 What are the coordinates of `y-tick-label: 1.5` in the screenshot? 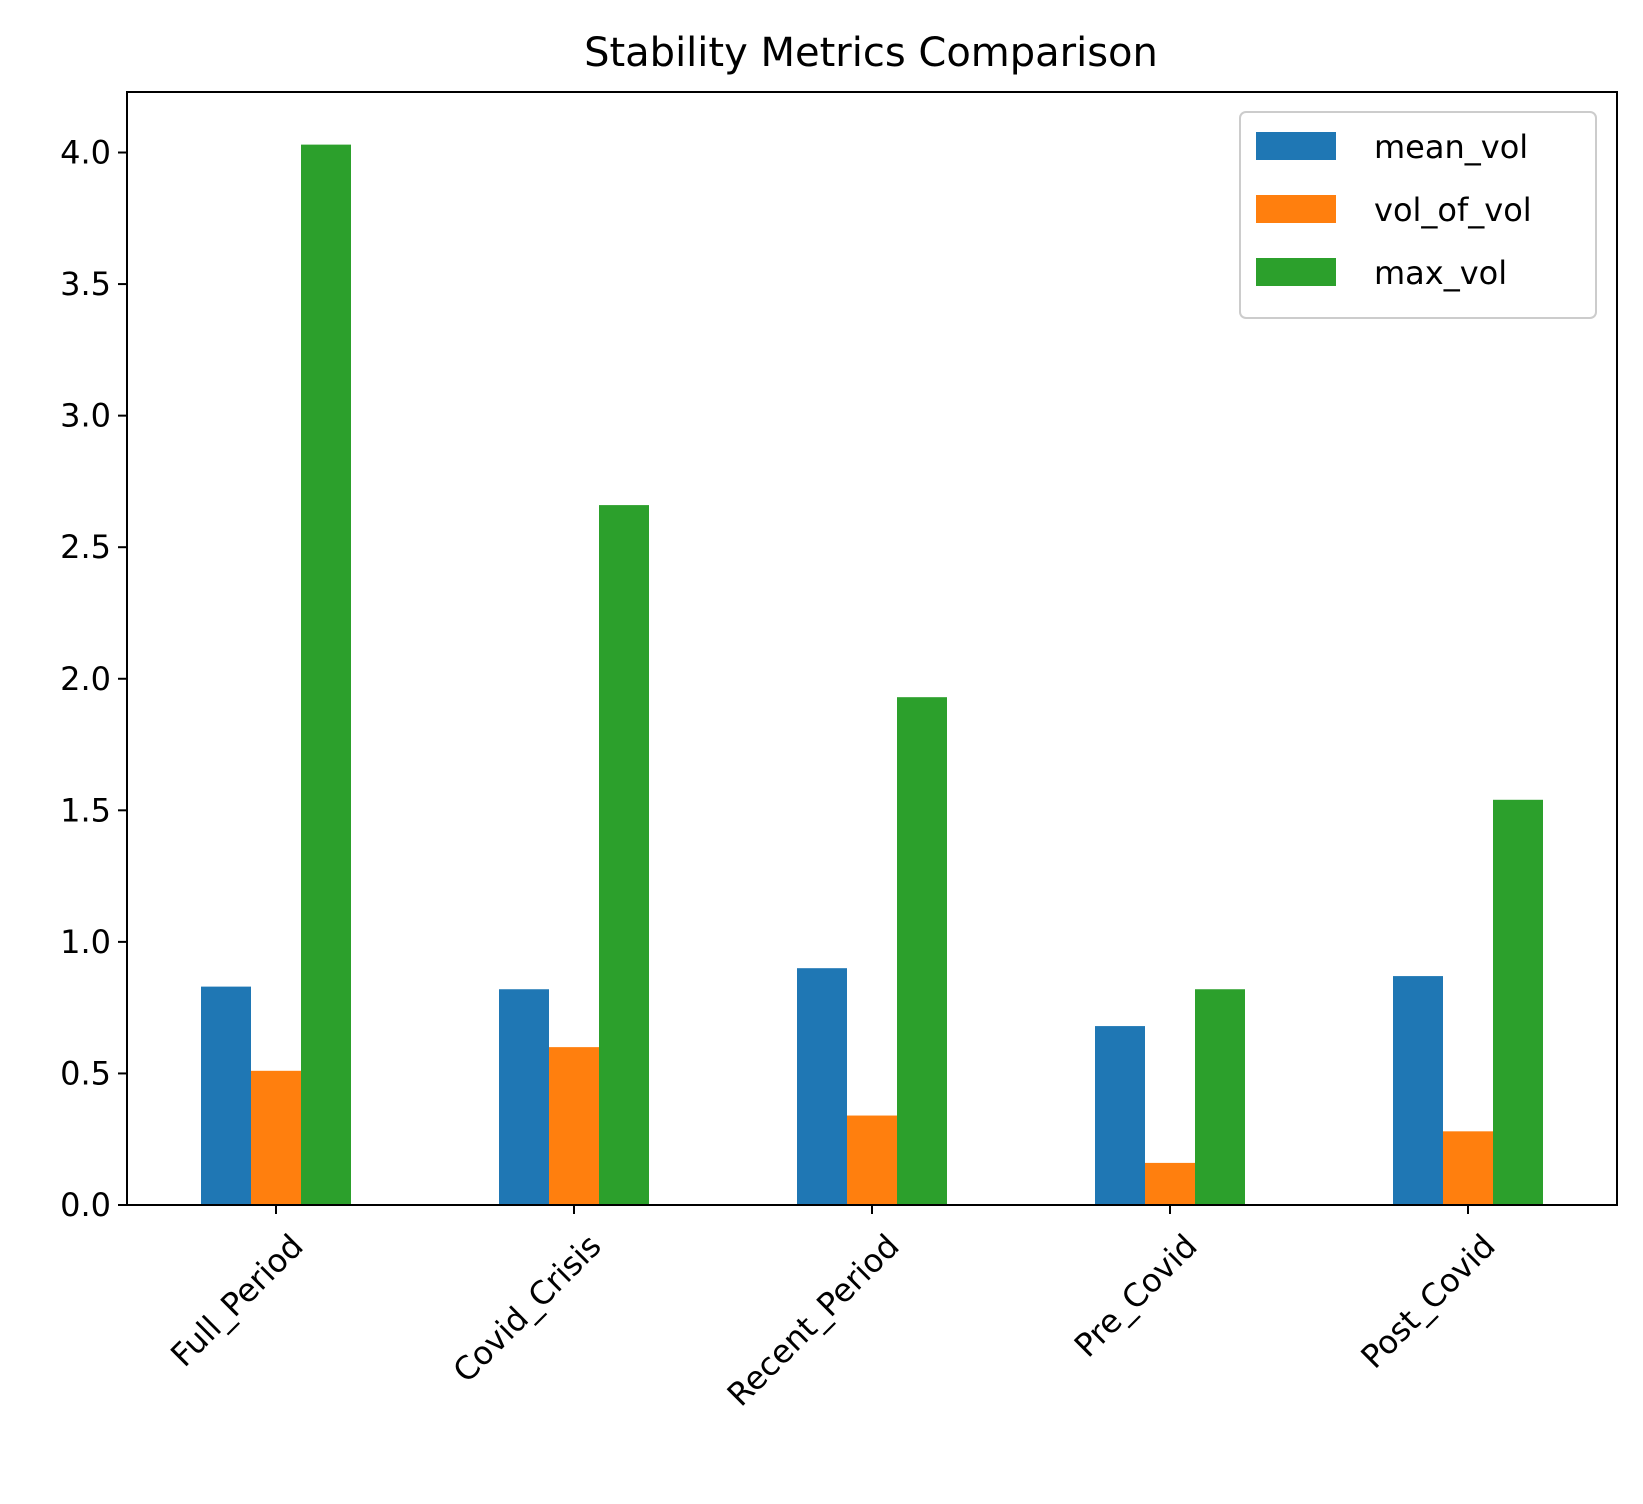 It's located at (85, 810).